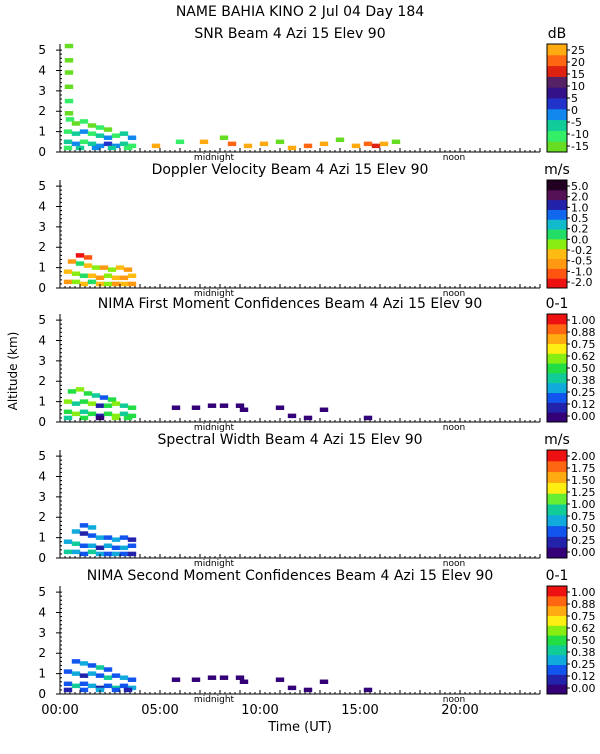  I want to click on colorbar-label: 0.25, so click(583, 664).